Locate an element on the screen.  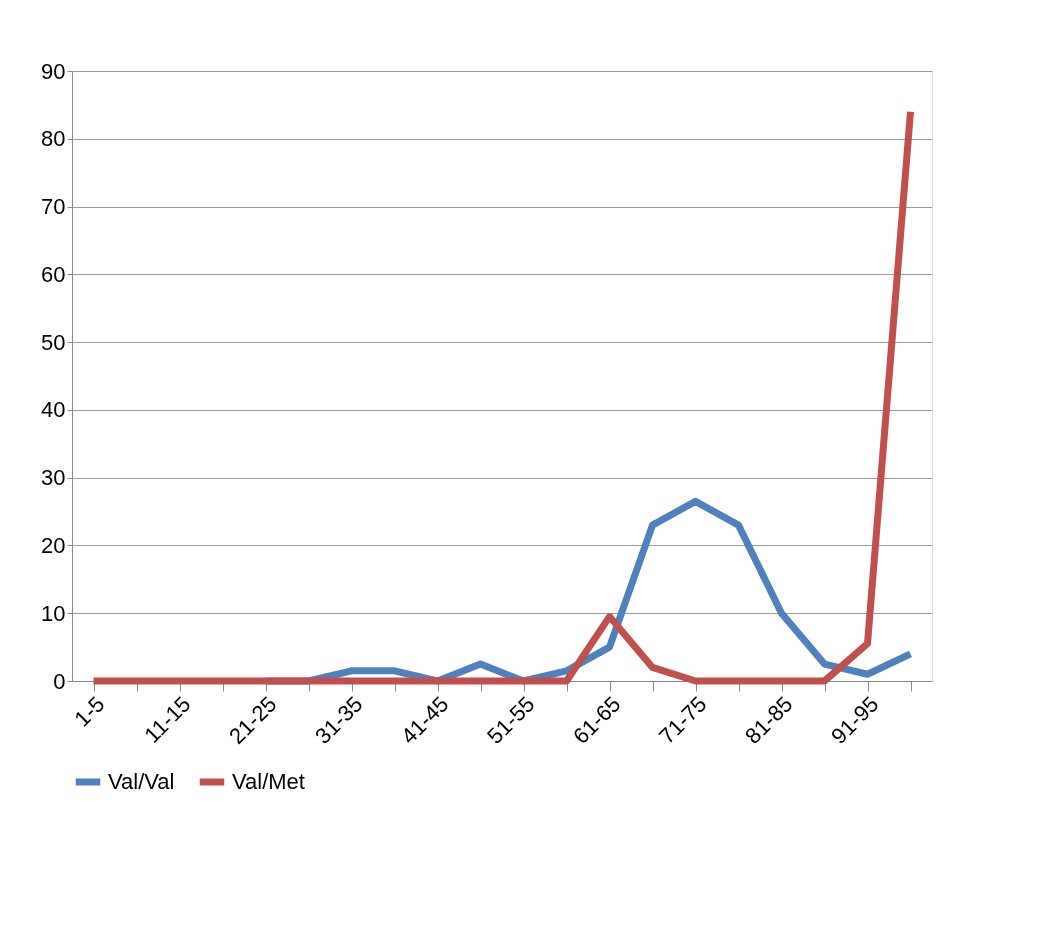
y-tick-label: 80 is located at coordinates (53, 139).